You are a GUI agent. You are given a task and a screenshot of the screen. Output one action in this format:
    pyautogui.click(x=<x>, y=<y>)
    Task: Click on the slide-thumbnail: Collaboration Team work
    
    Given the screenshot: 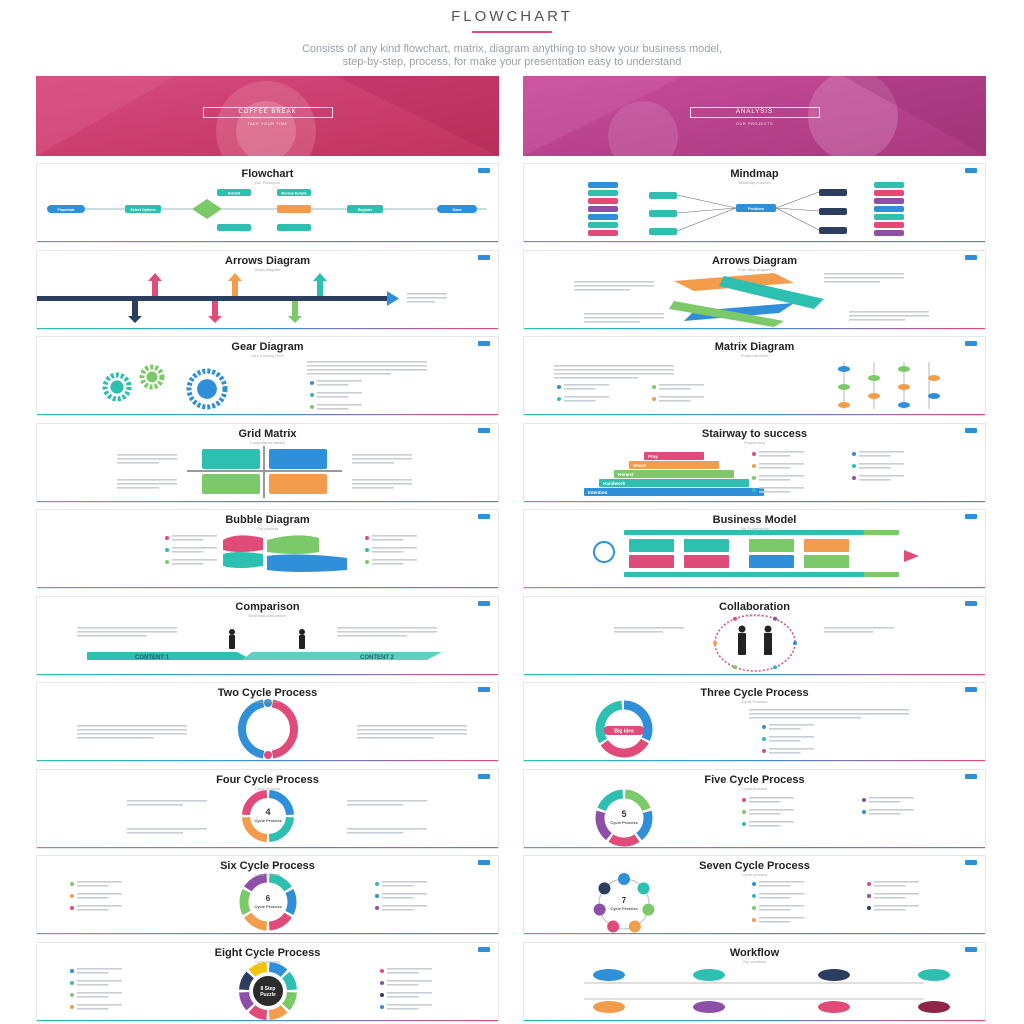 What is the action you would take?
    pyautogui.click(x=754, y=635)
    